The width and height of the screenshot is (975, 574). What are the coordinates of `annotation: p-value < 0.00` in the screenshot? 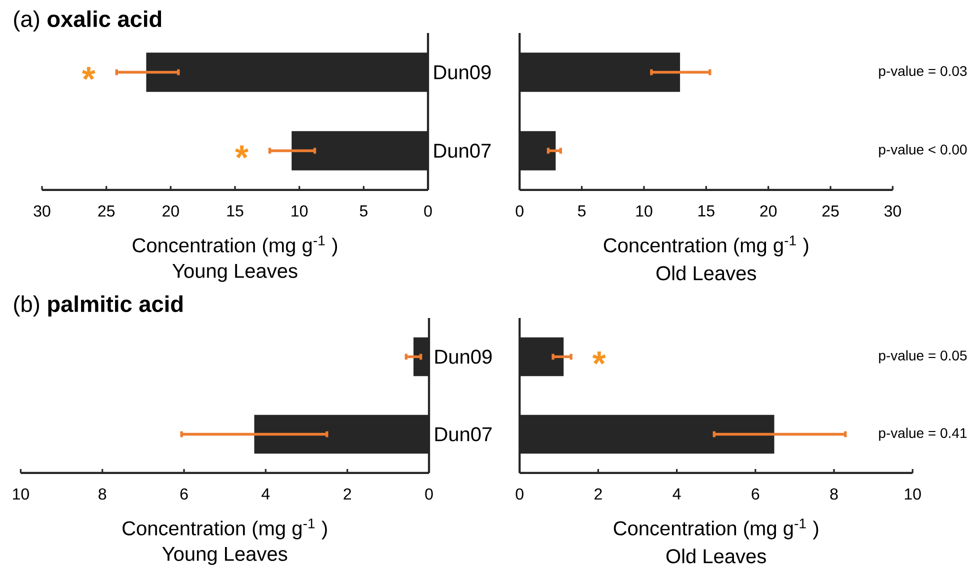 It's located at (923, 151).